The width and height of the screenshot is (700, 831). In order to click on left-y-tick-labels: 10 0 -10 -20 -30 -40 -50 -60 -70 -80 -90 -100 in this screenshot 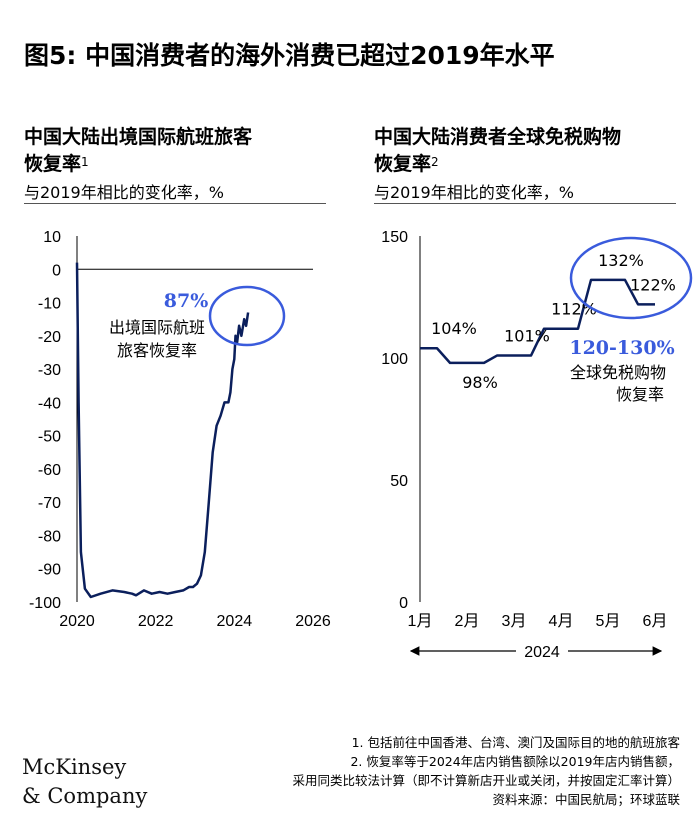, I will do `click(45, 420)`.